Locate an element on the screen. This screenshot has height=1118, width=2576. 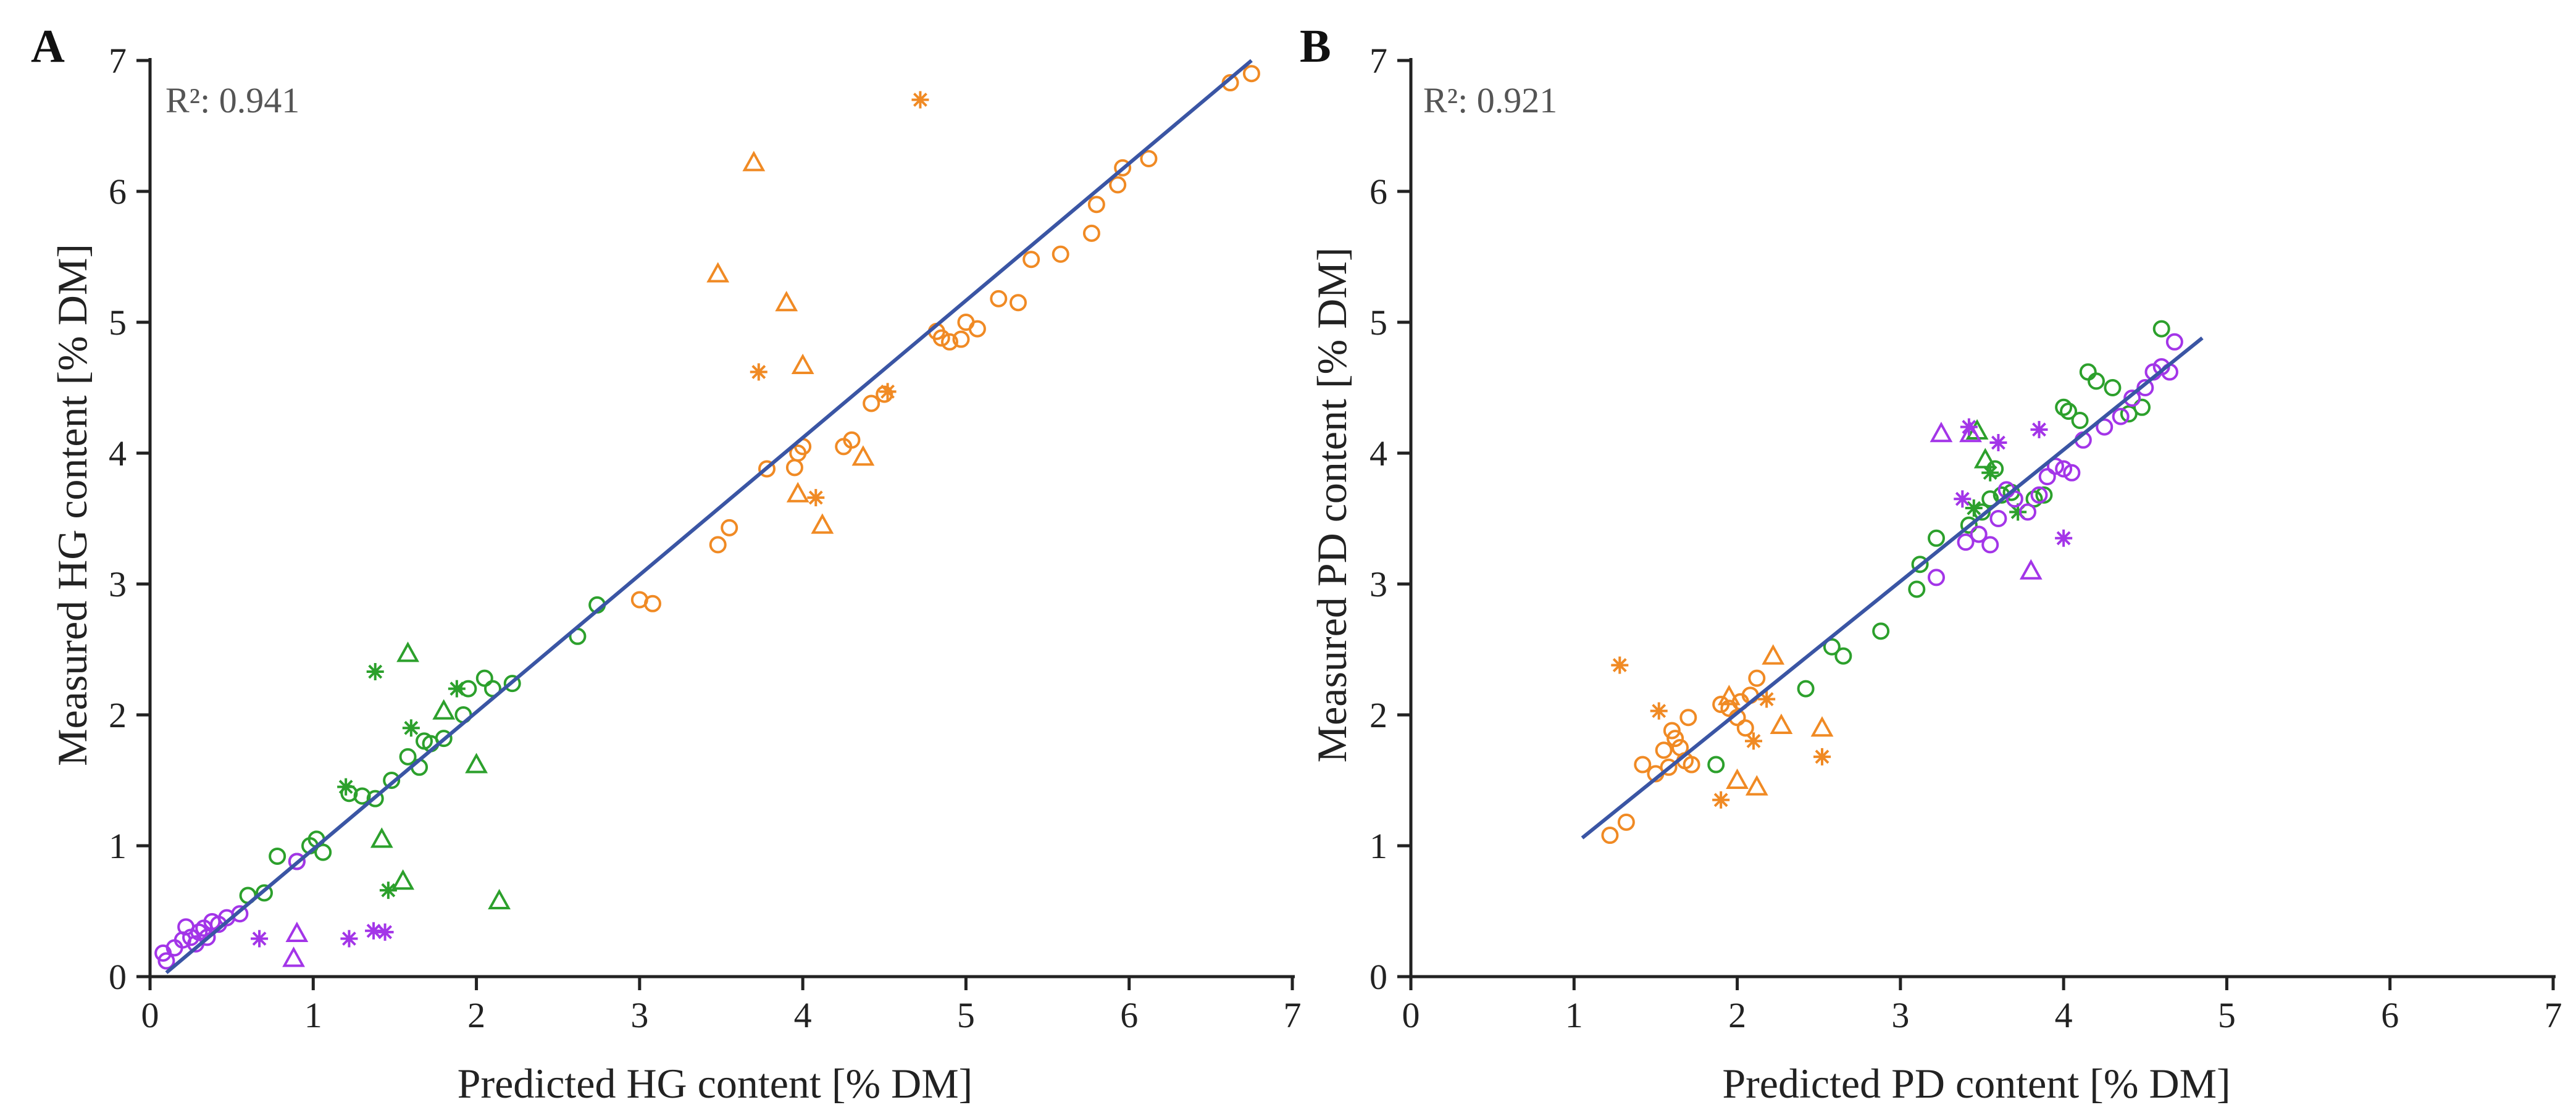
panel-b-x-tick-label: 2 is located at coordinates (1737, 1015).